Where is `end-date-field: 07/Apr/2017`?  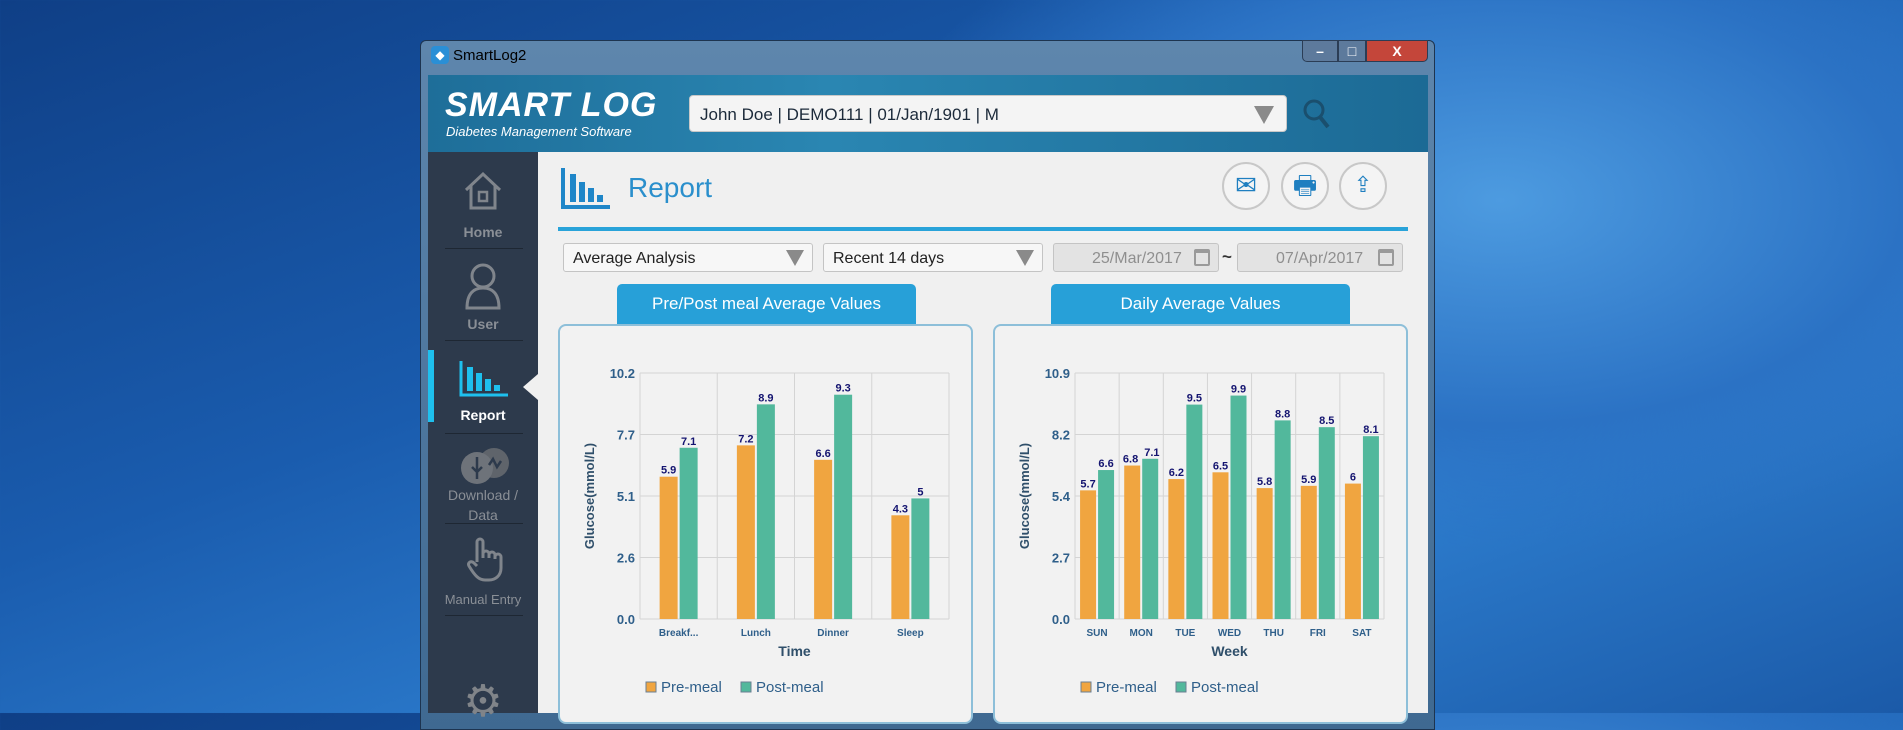
end-date-field: 07/Apr/2017 is located at coordinates (1320, 257).